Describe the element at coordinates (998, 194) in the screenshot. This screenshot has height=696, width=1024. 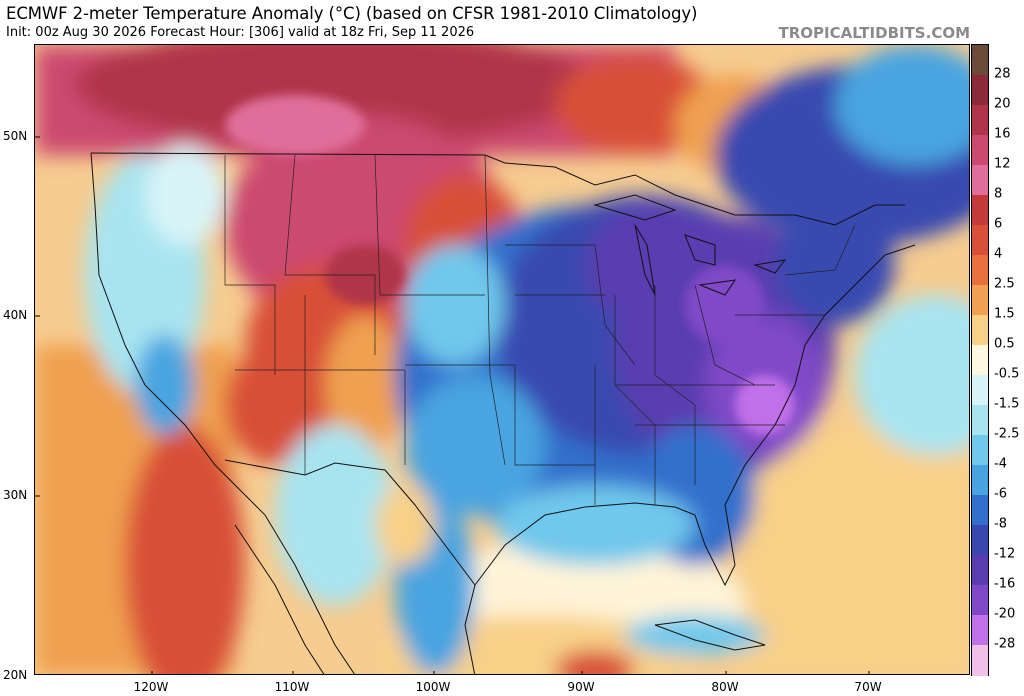
I see `colorbar-label: 8` at that location.